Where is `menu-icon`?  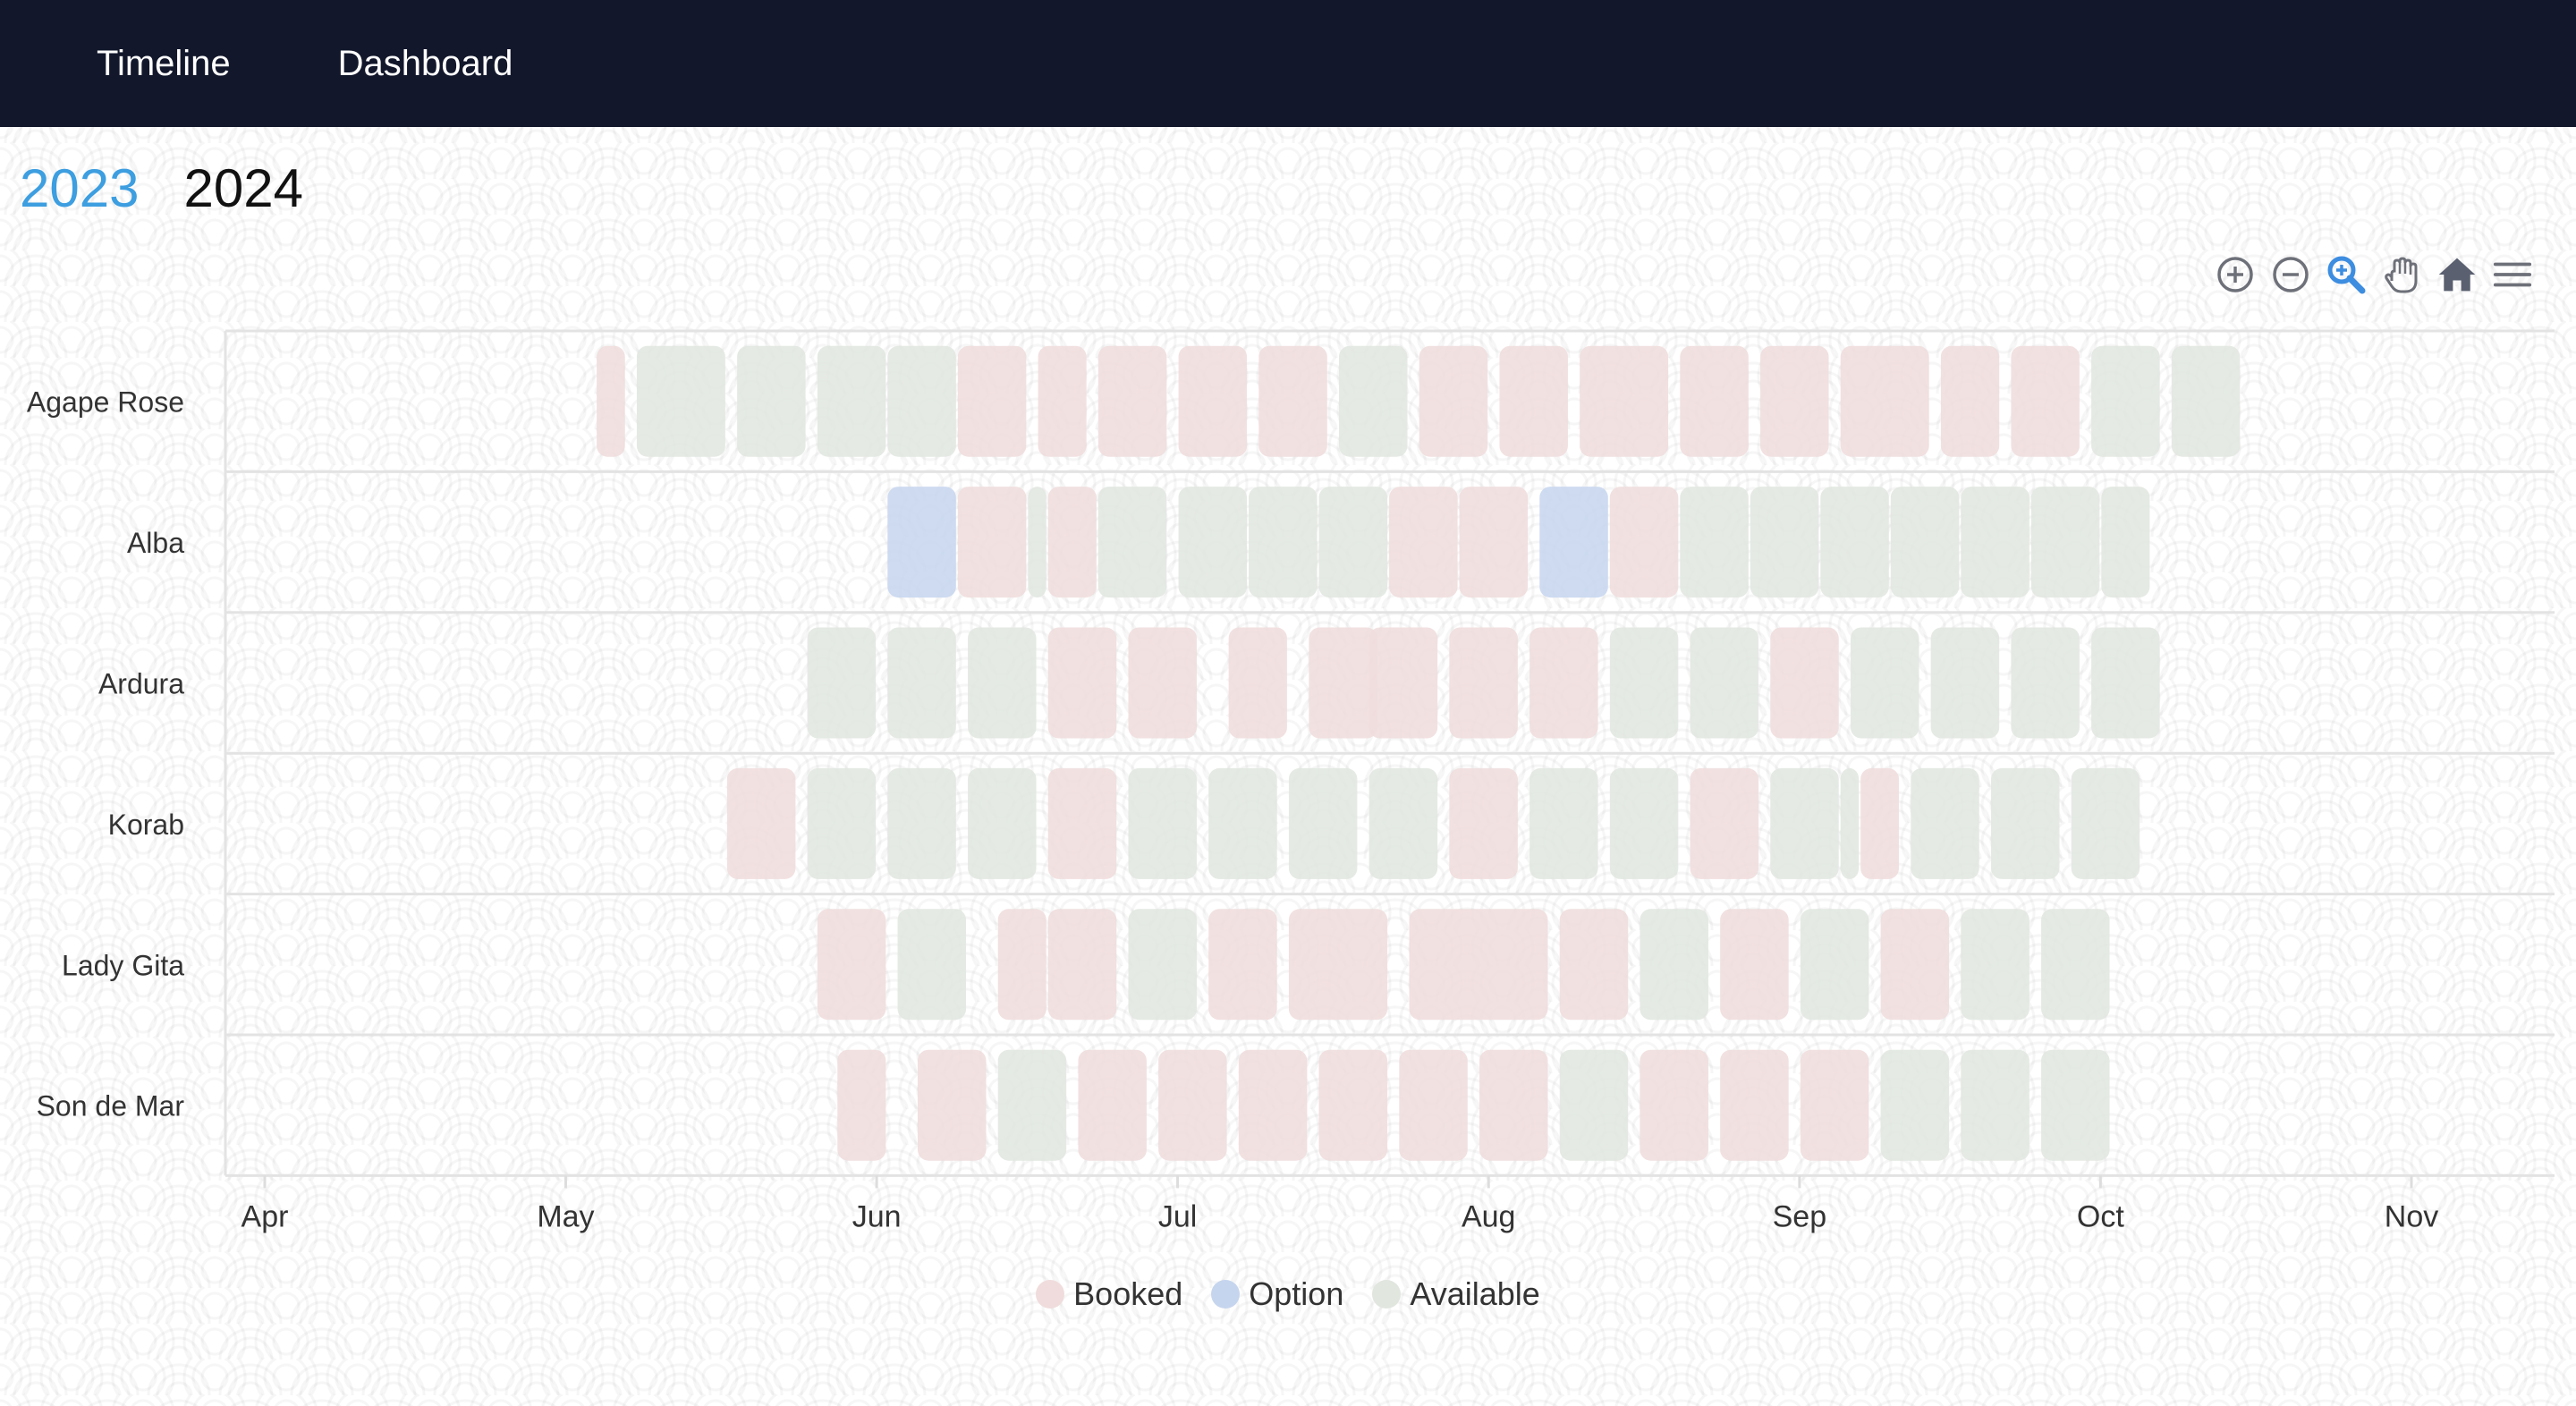 menu-icon is located at coordinates (2512, 274).